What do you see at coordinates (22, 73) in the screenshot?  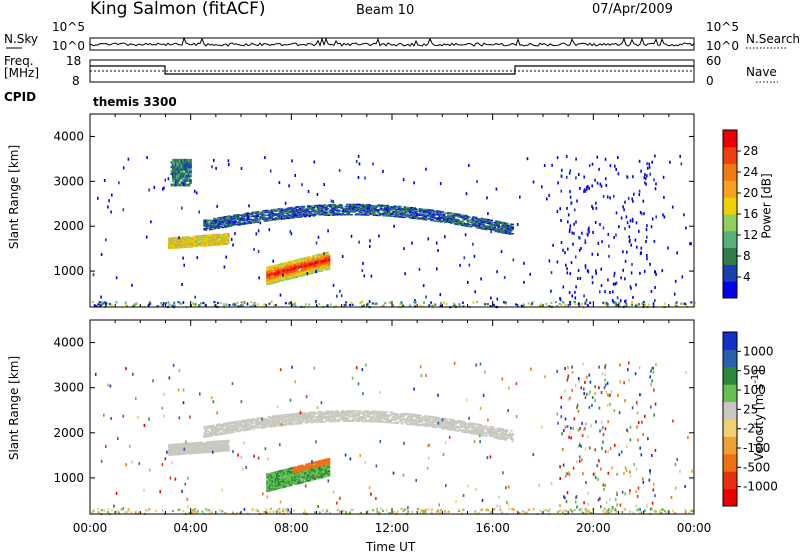 I see `freq-unit-label: [MHz]` at bounding box center [22, 73].